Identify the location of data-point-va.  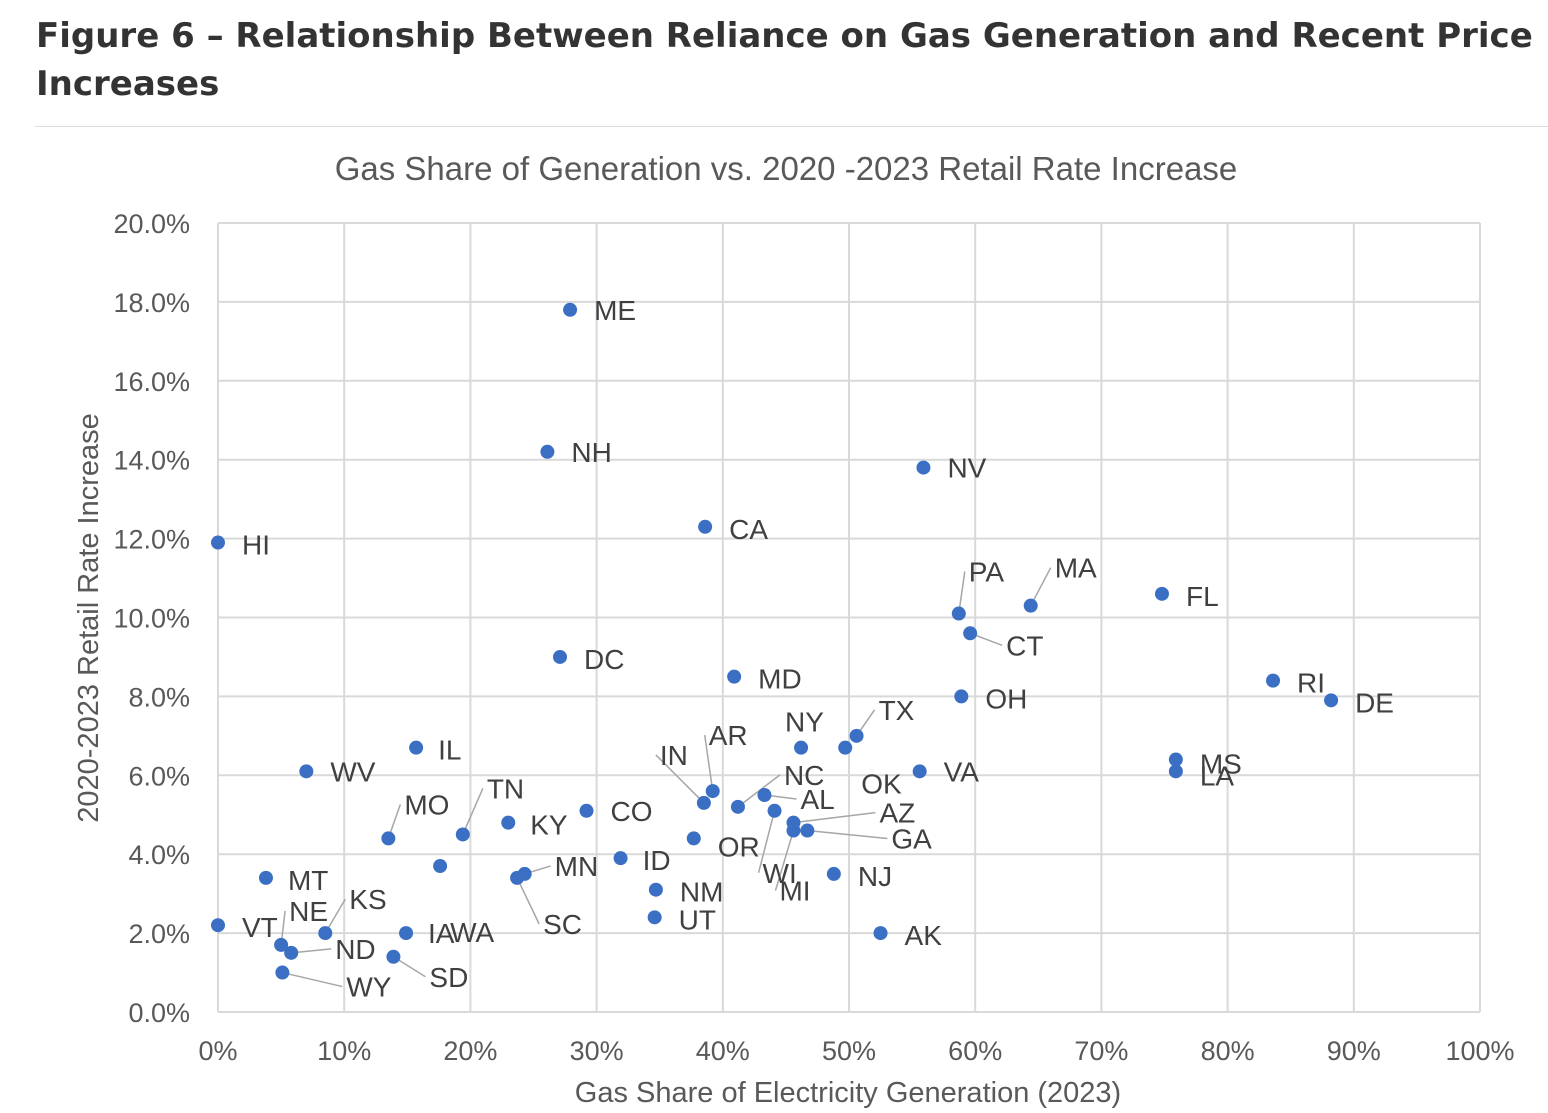
(919, 771).